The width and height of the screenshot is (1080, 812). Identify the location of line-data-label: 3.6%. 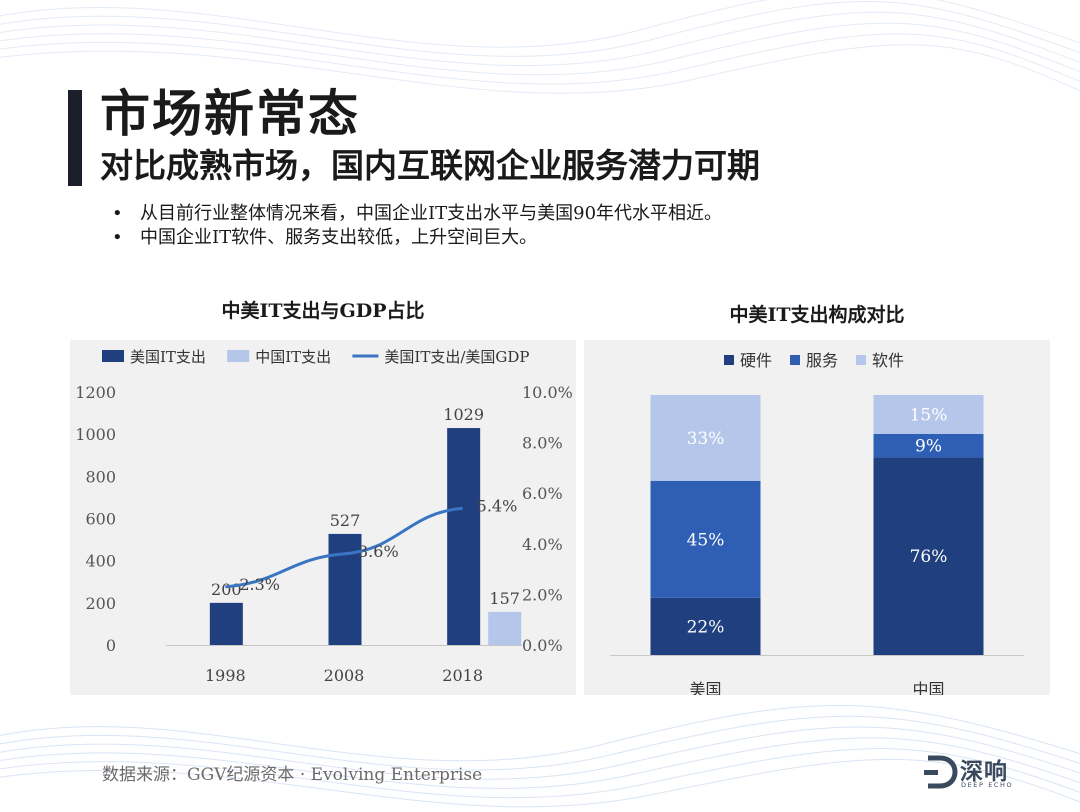
(378, 551).